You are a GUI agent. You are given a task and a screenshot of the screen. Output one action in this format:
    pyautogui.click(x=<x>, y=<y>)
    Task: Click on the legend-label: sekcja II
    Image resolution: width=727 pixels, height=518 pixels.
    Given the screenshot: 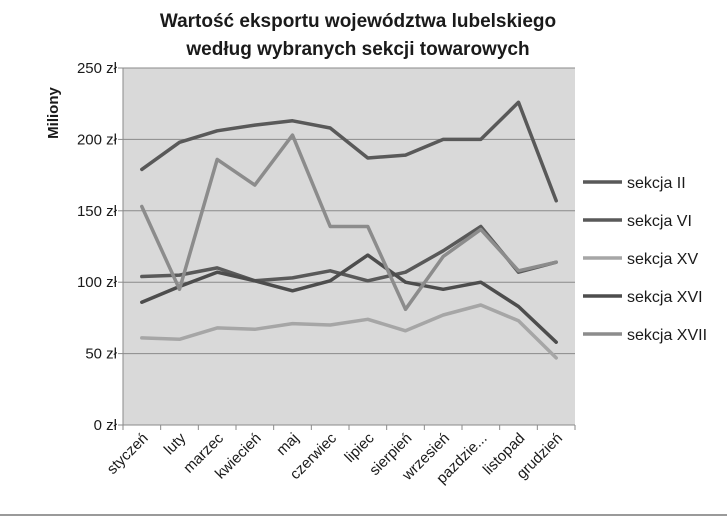 What is the action you would take?
    pyautogui.click(x=656, y=183)
    